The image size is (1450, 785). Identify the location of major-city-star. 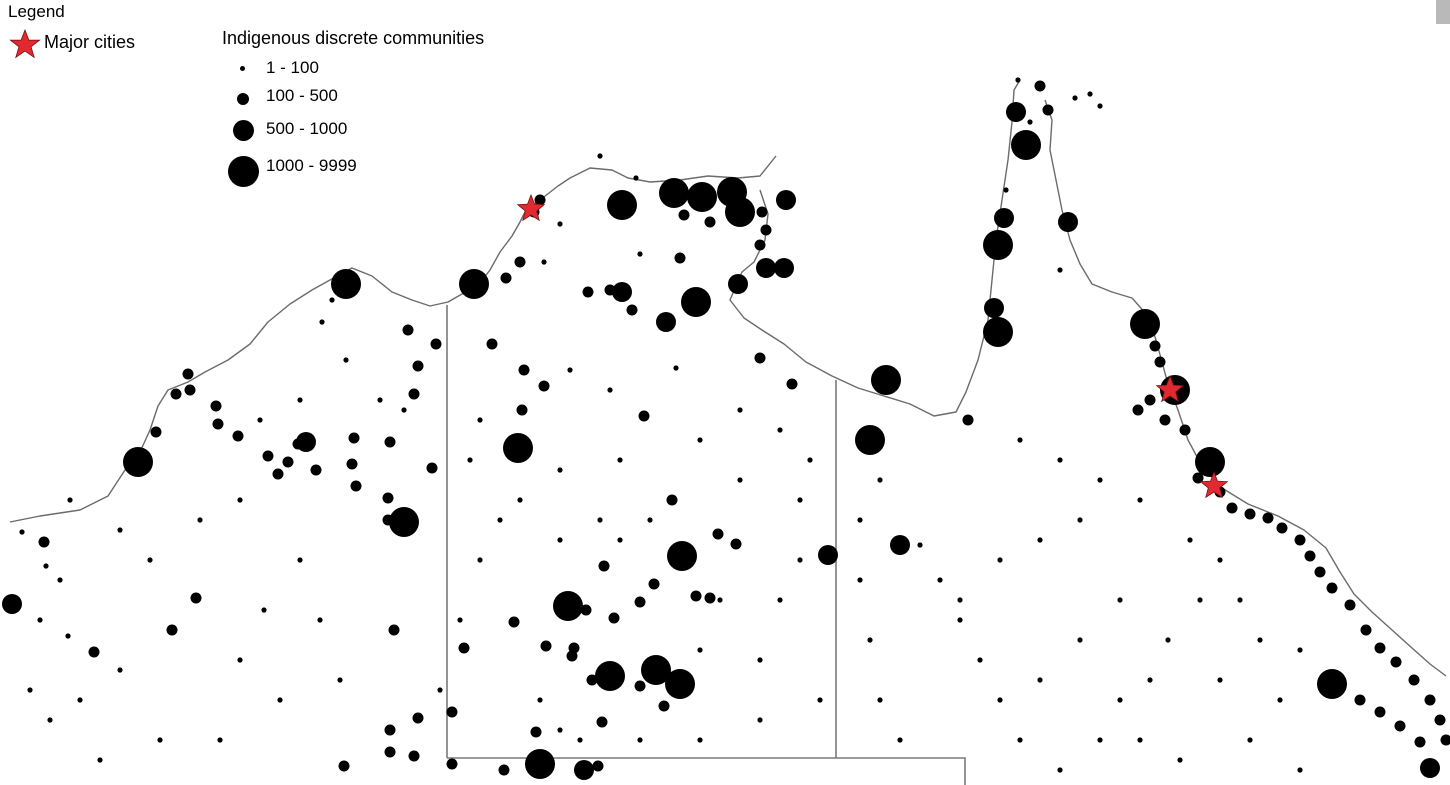
(1170, 388).